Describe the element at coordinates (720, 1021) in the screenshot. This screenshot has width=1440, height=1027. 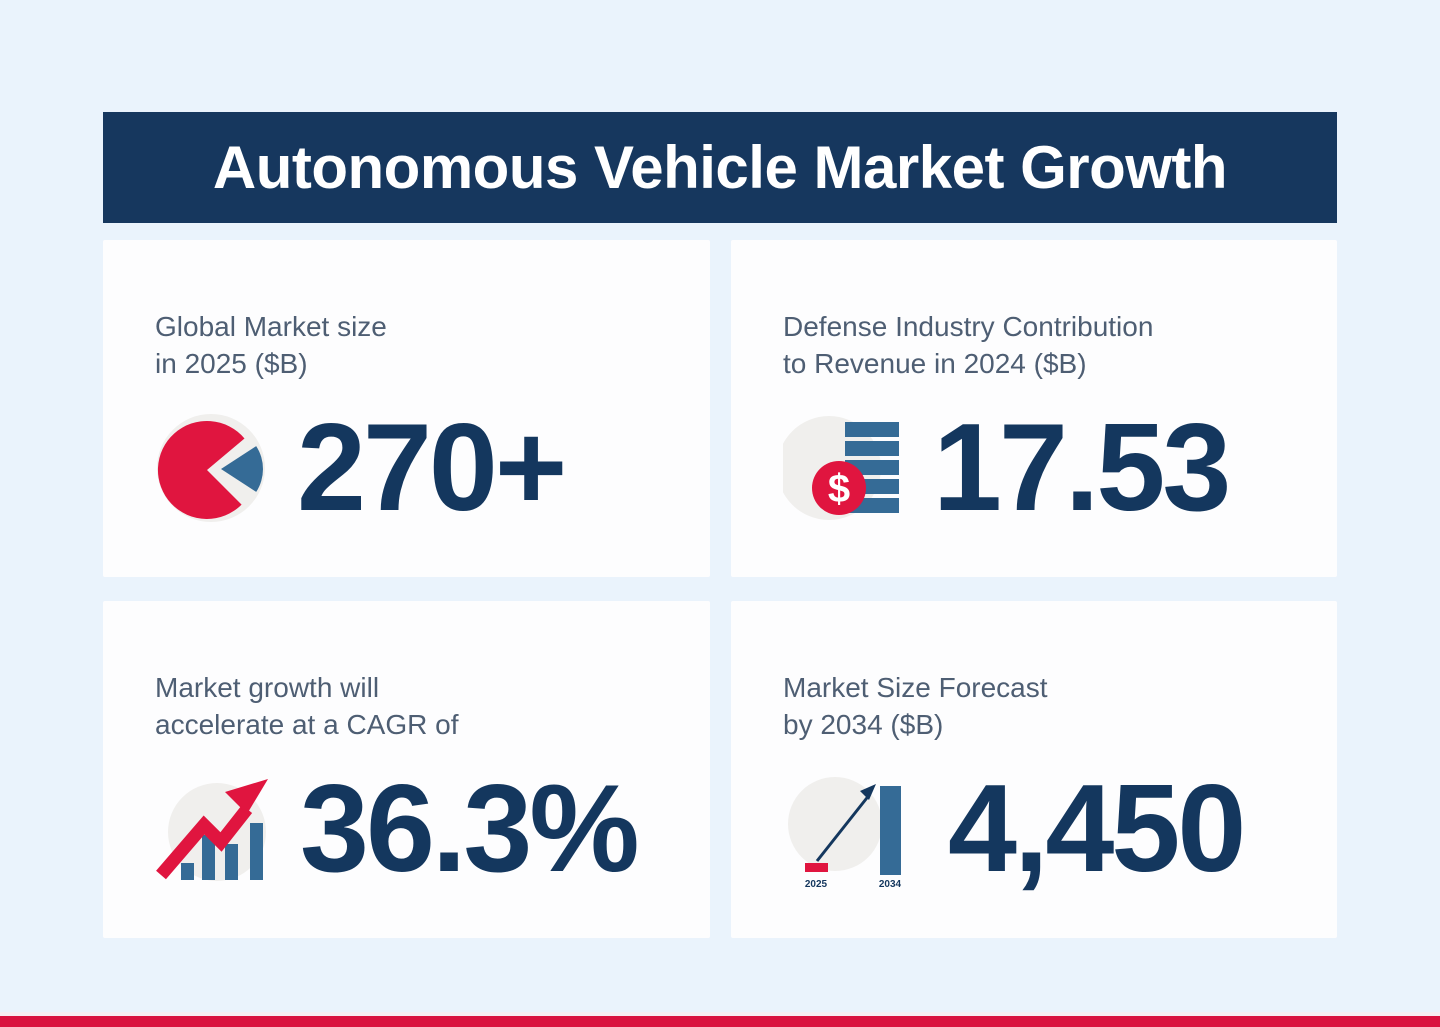
I see `footer-accent-bar` at that location.